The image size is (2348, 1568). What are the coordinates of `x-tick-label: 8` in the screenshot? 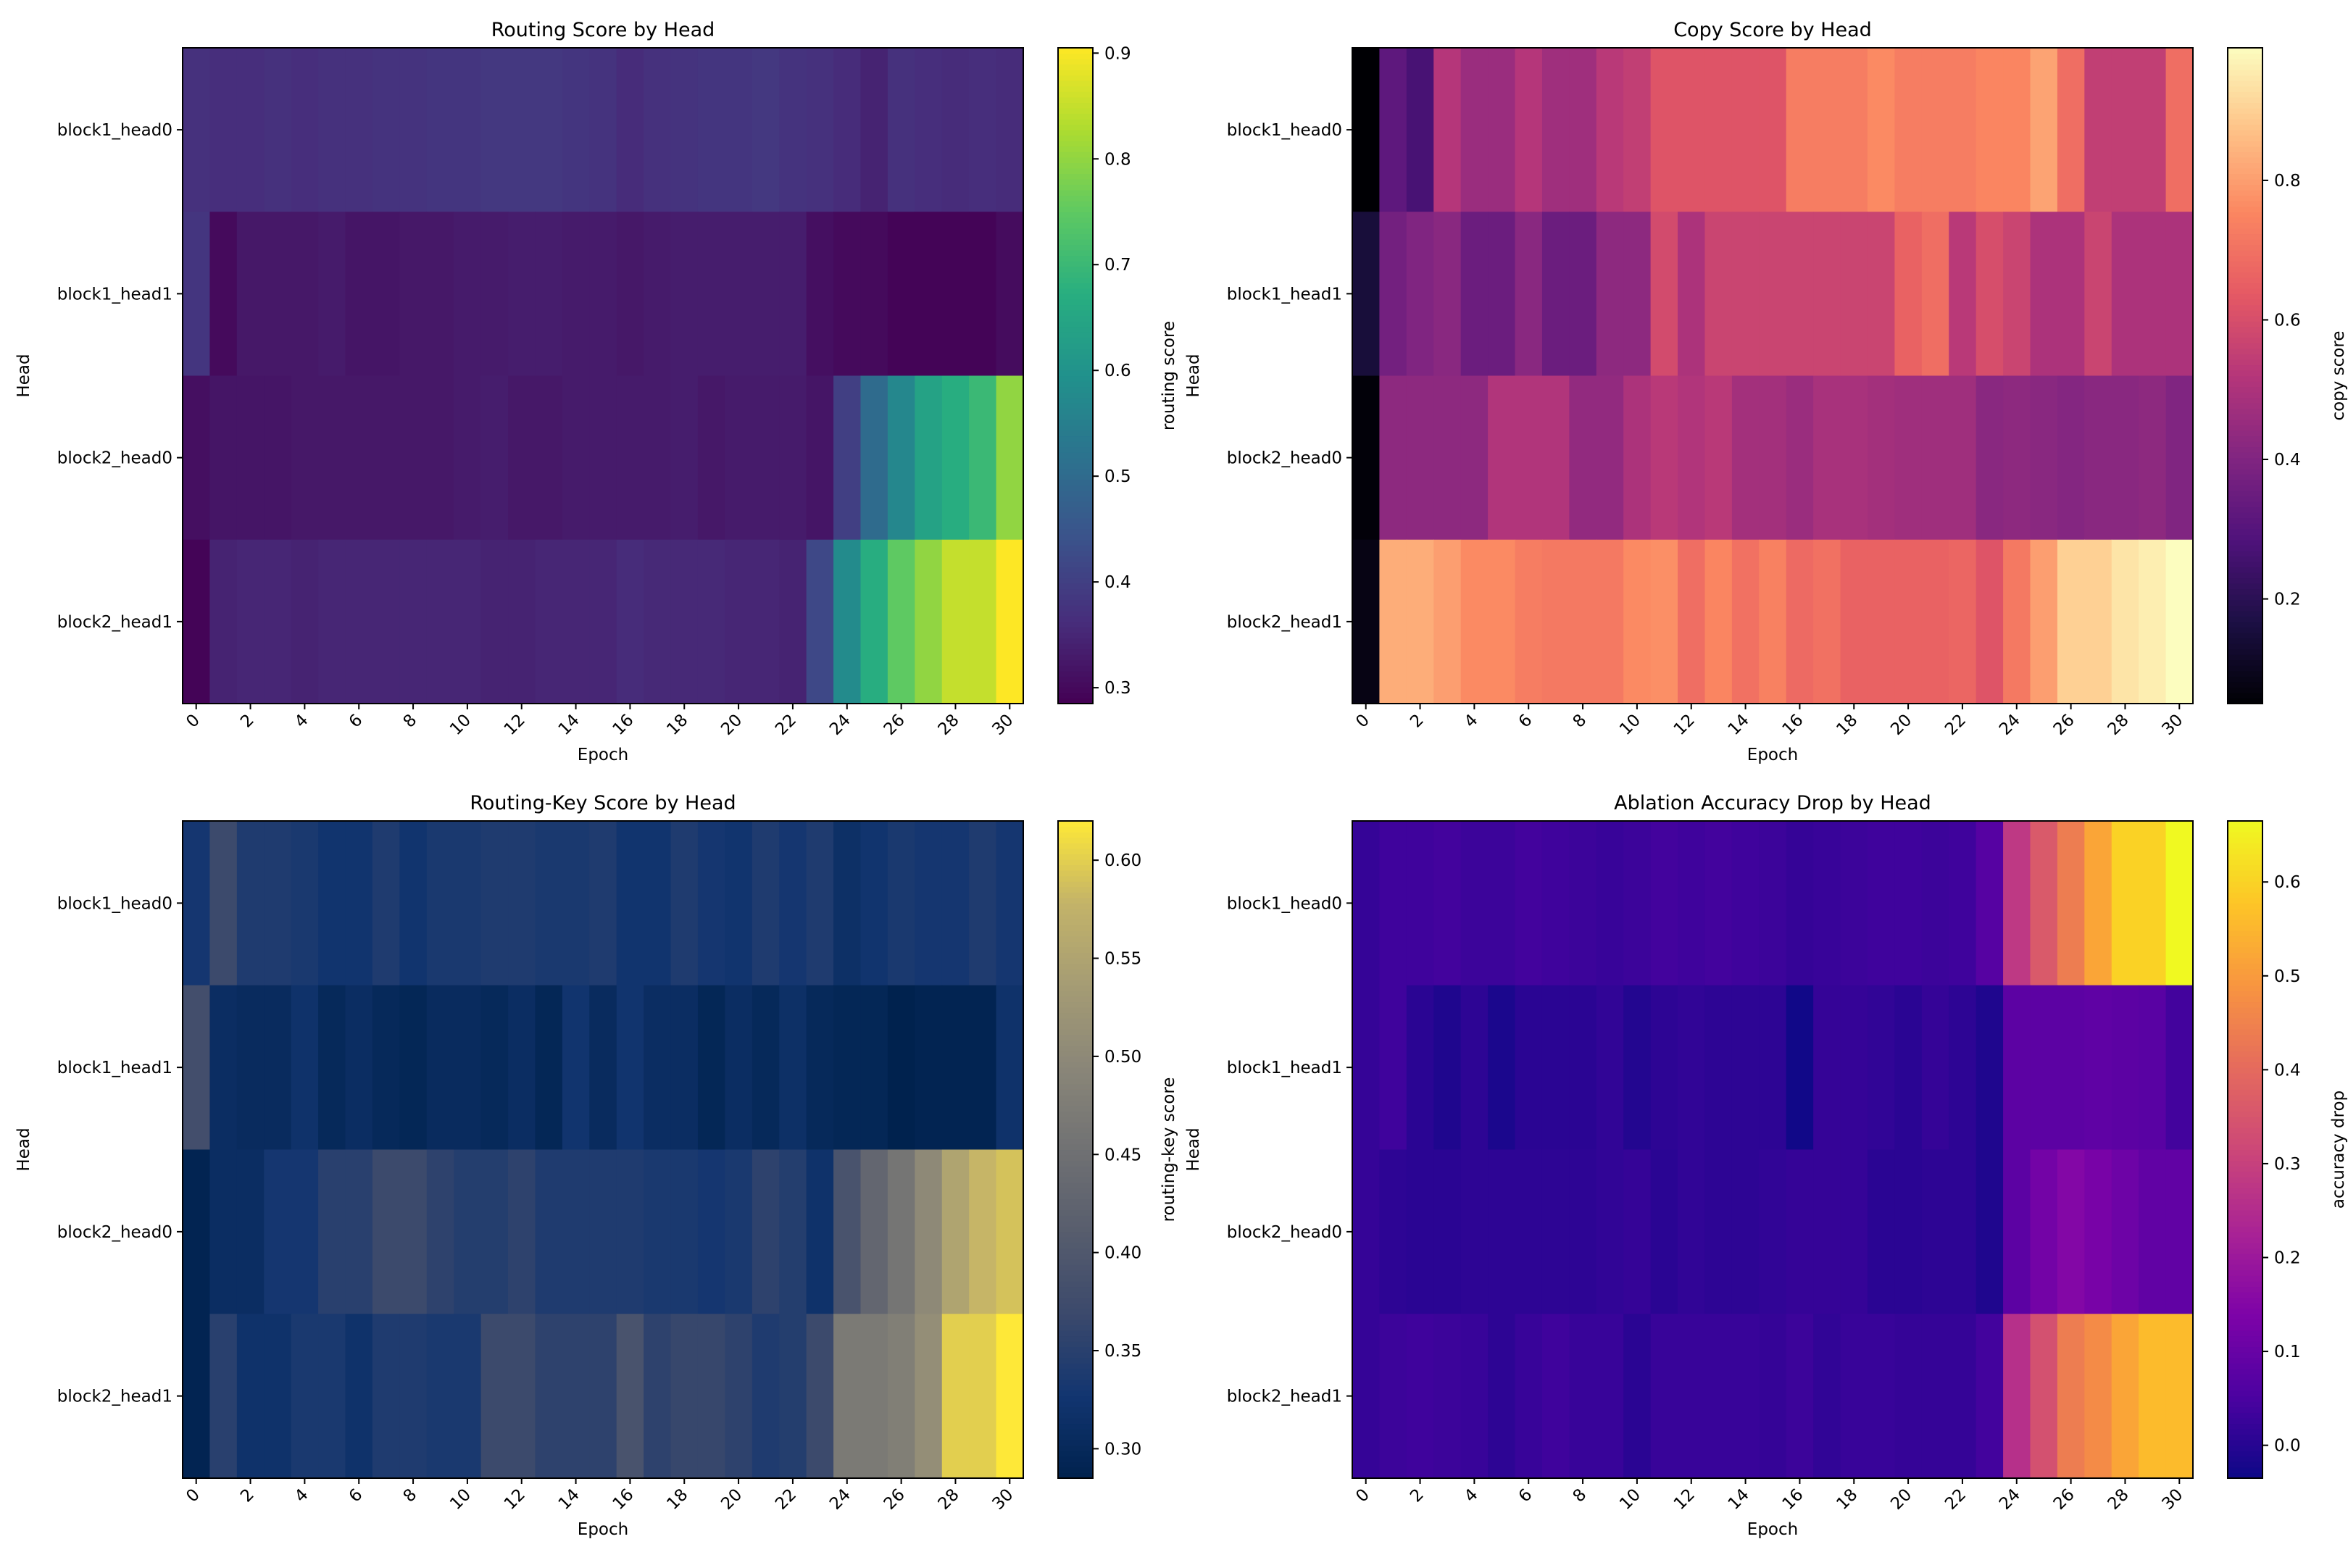 It's located at (410, 1495).